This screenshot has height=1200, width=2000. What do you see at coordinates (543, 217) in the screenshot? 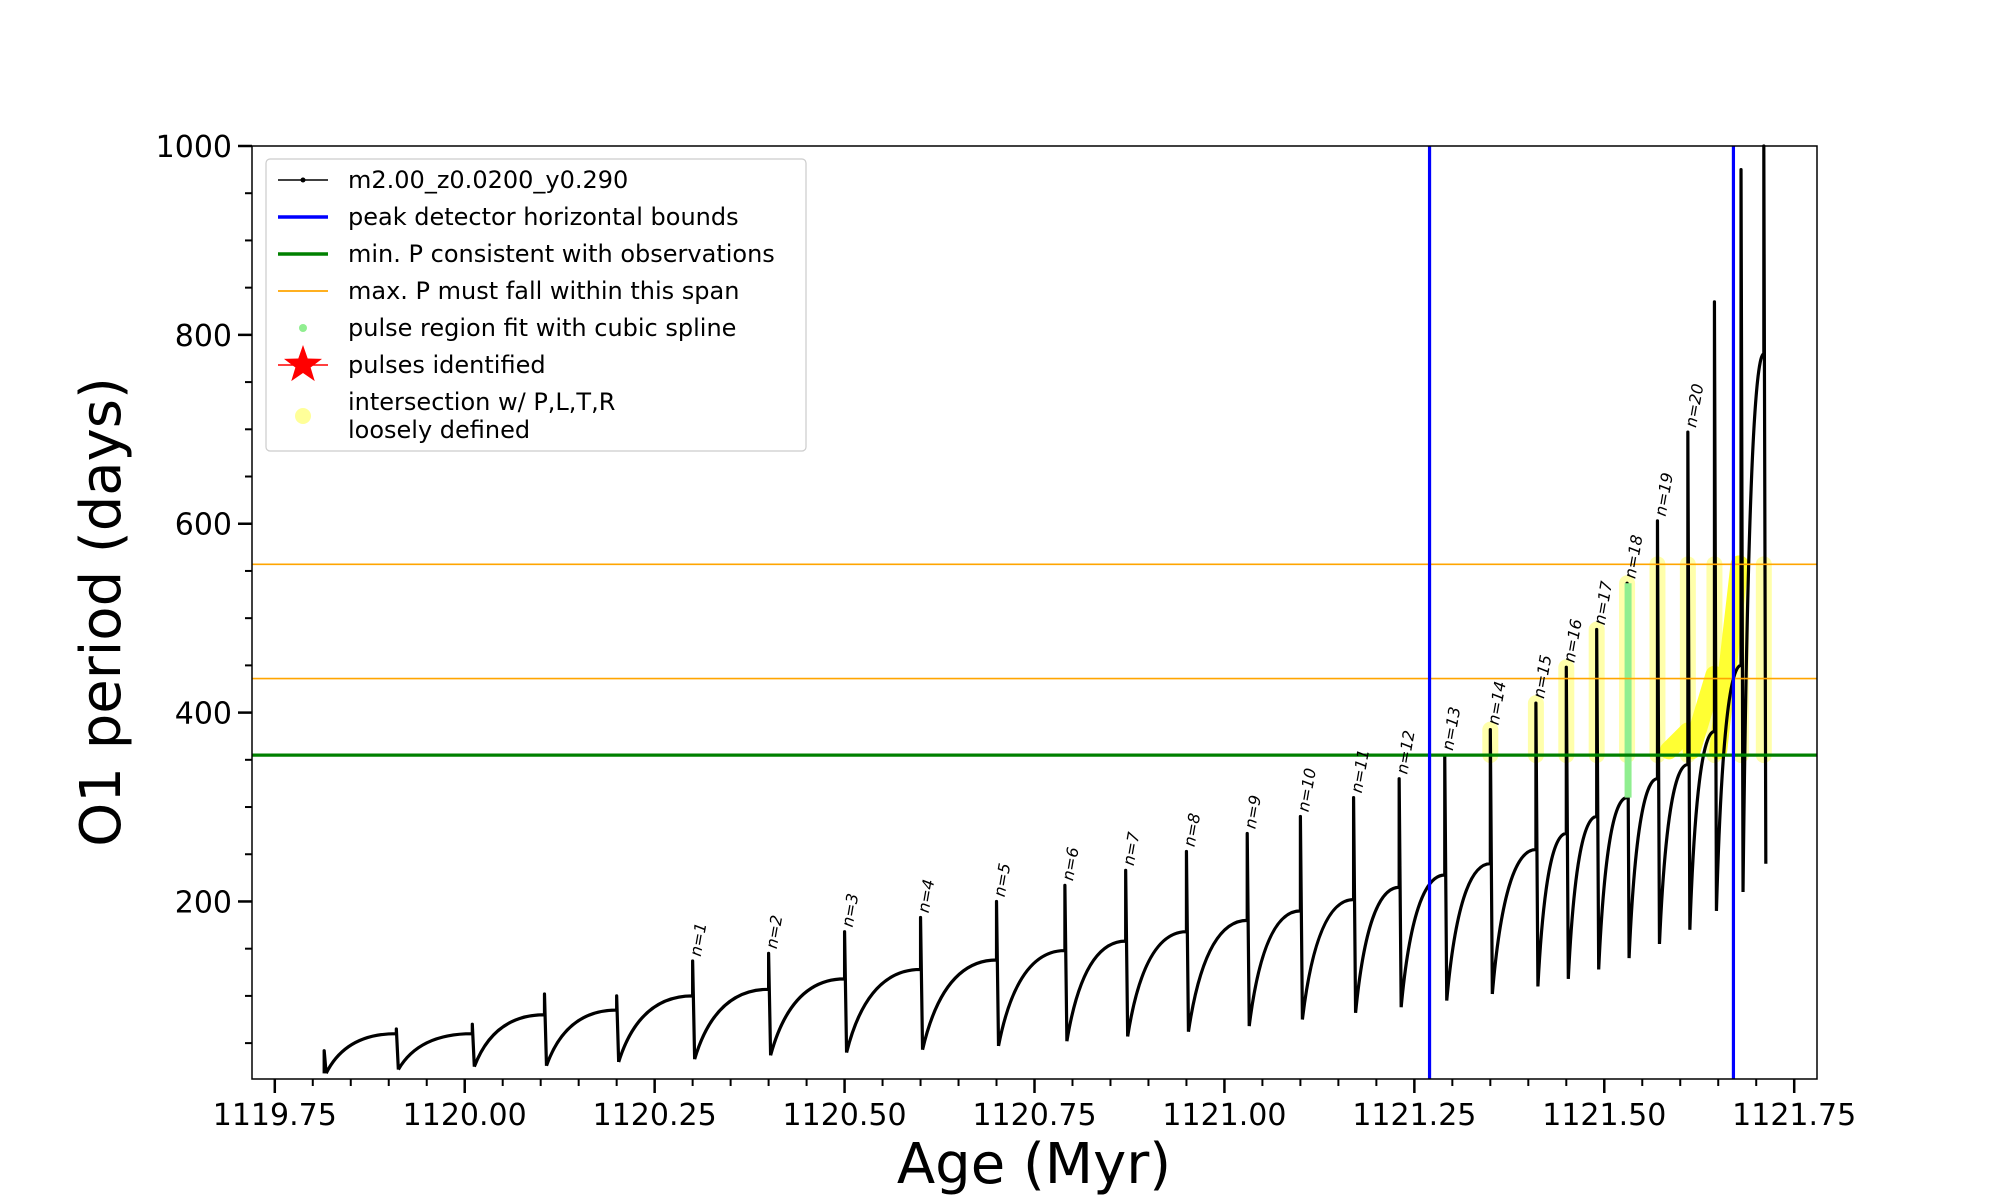
I see `legend-label: peak detector horizontal bounds` at bounding box center [543, 217].